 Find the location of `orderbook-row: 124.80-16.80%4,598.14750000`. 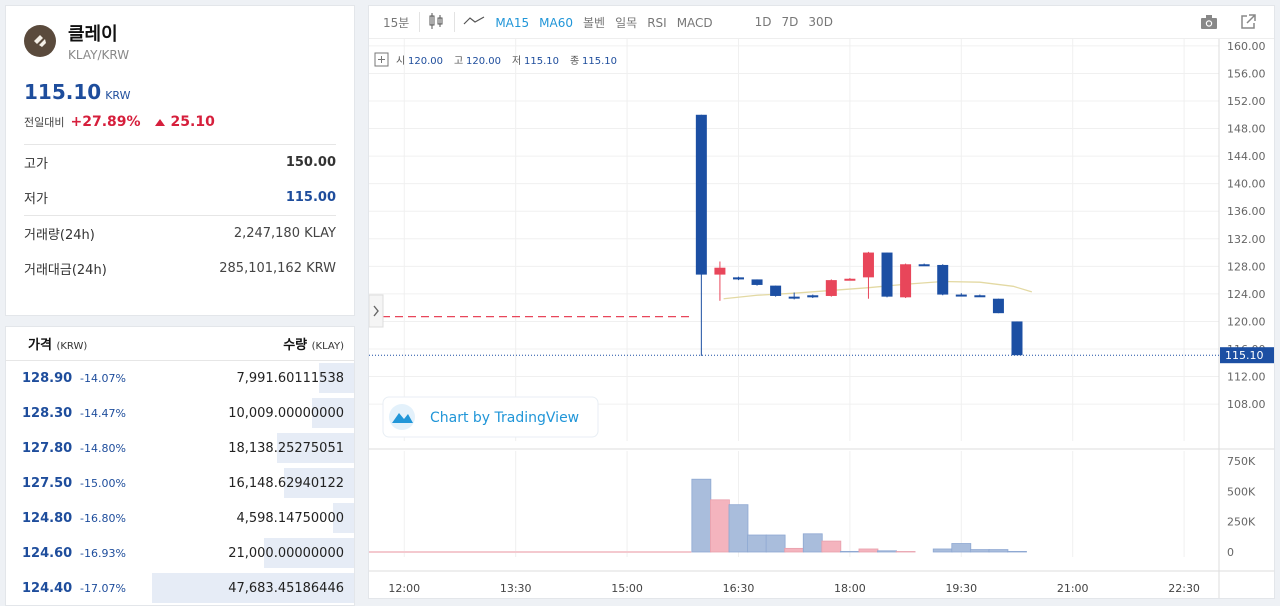

orderbook-row: 124.80-16.80%4,598.14750000 is located at coordinates (180, 518).